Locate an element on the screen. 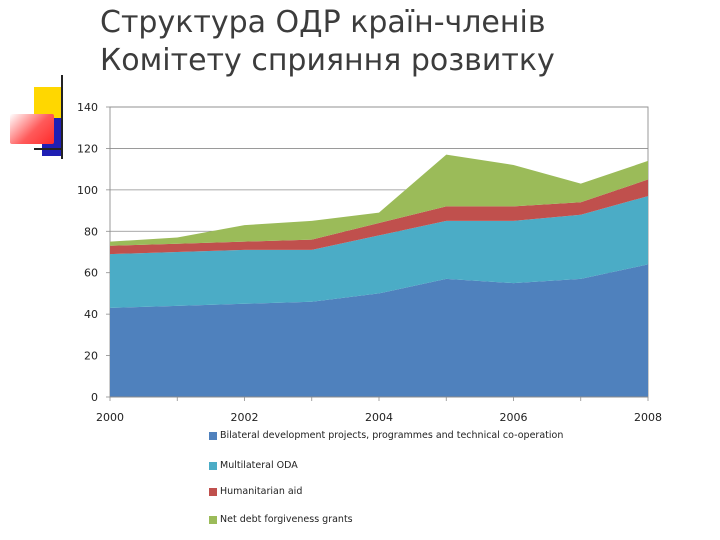  legend-item: Net debt forgiveness grants is located at coordinates (281, 519).